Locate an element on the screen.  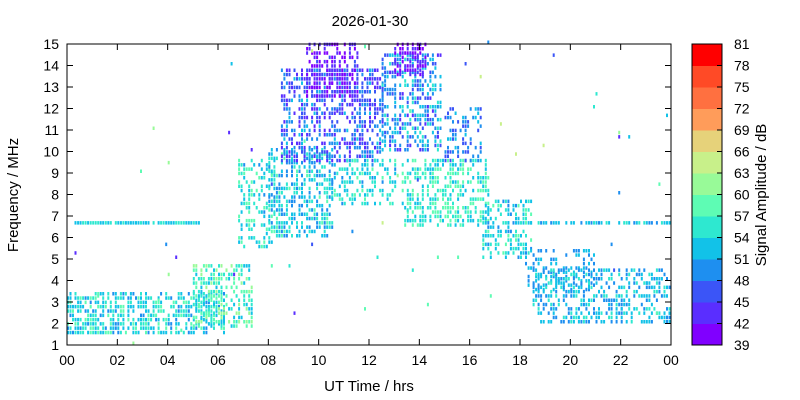
colorbar-tick-label: 60 is located at coordinates (742, 195).